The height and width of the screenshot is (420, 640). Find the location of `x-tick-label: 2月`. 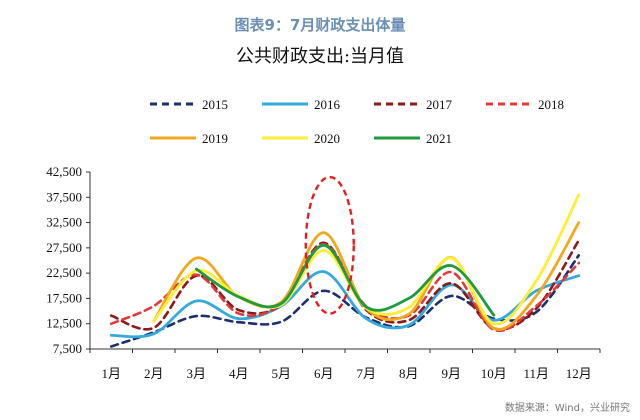

x-tick-label: 2月 is located at coordinates (154, 373).